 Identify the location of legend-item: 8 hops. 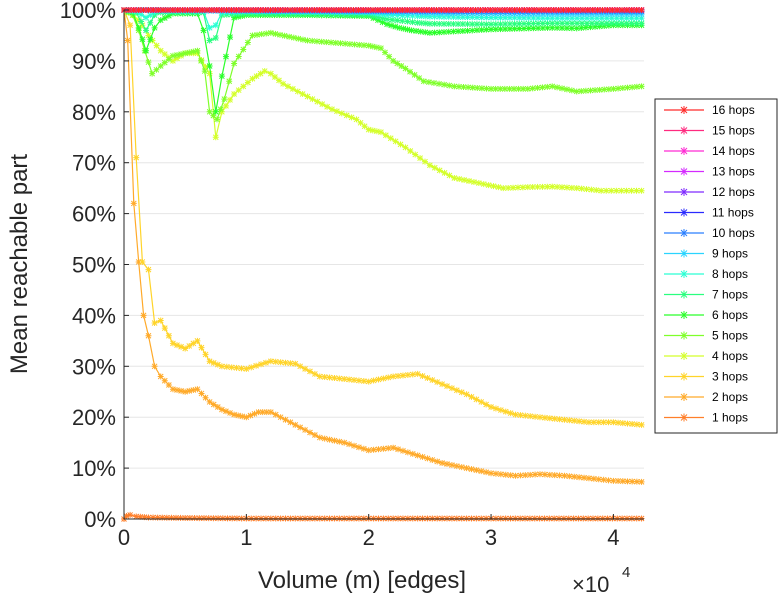
(706, 274).